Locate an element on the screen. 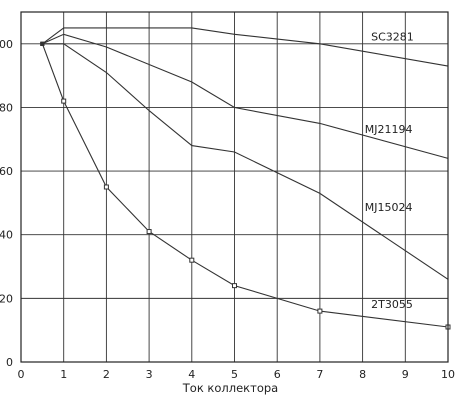  series-label: SC3281 is located at coordinates (392, 37).